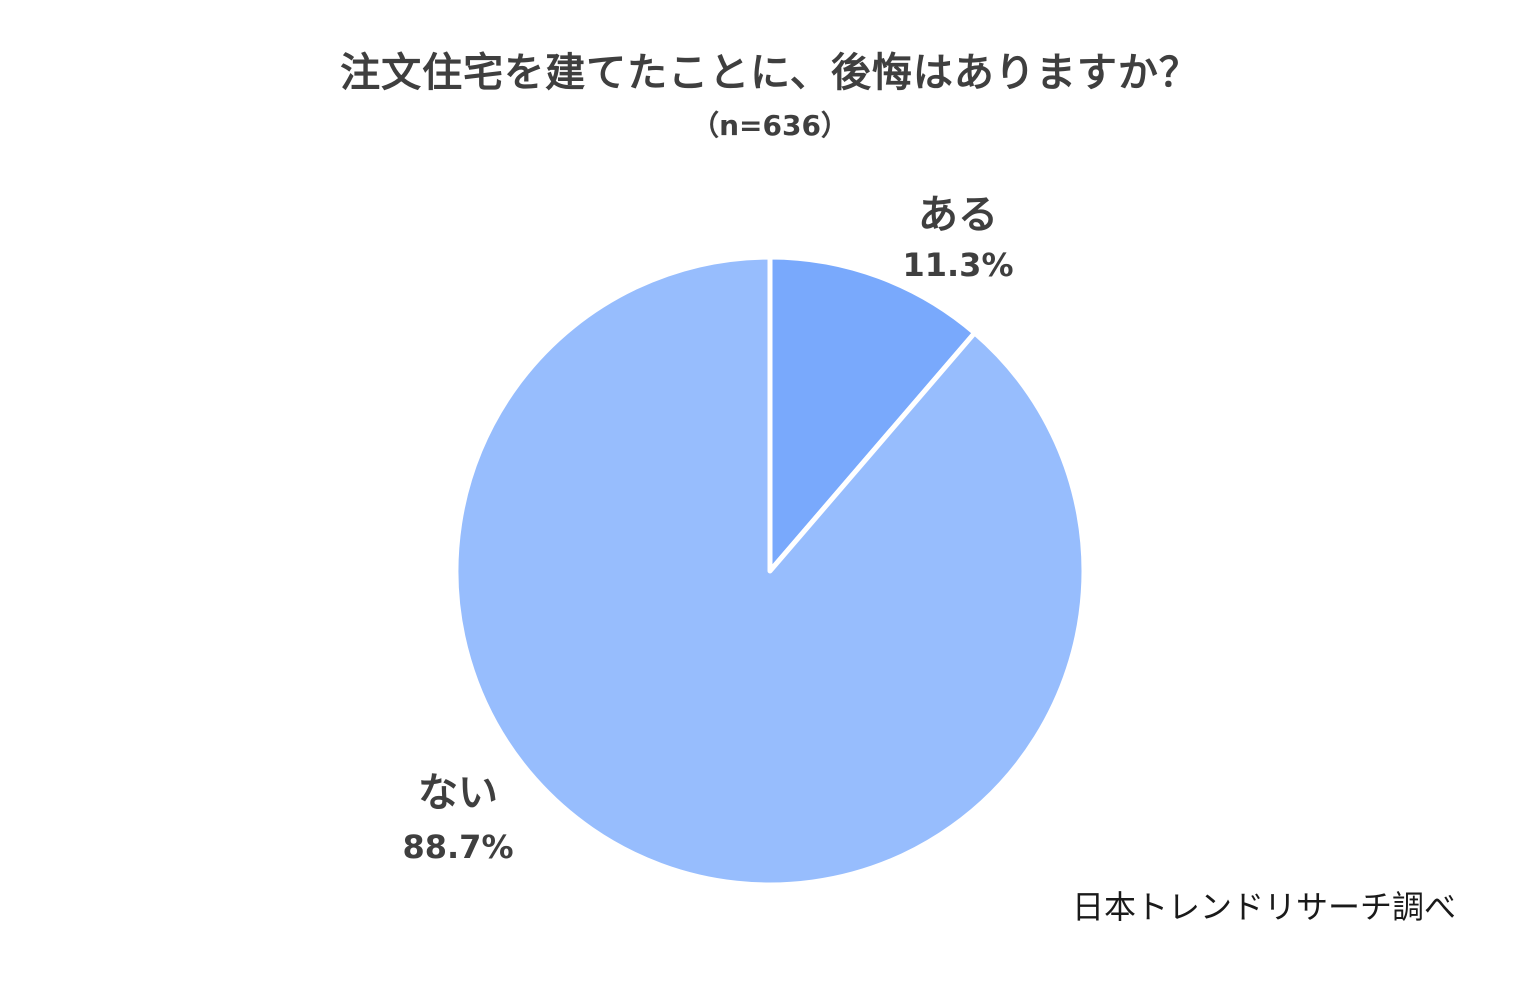  What do you see at coordinates (958, 215) in the screenshot?
I see `slice-label-aru: ある` at bounding box center [958, 215].